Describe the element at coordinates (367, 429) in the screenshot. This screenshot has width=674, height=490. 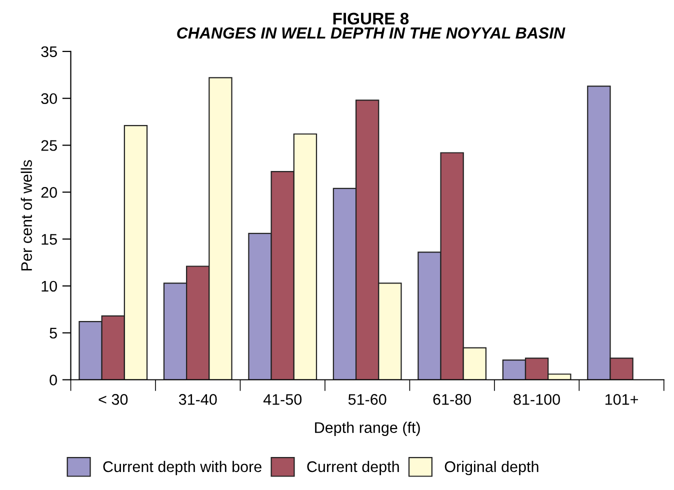
I see `x-axis-title: Depth range (ft)` at that location.